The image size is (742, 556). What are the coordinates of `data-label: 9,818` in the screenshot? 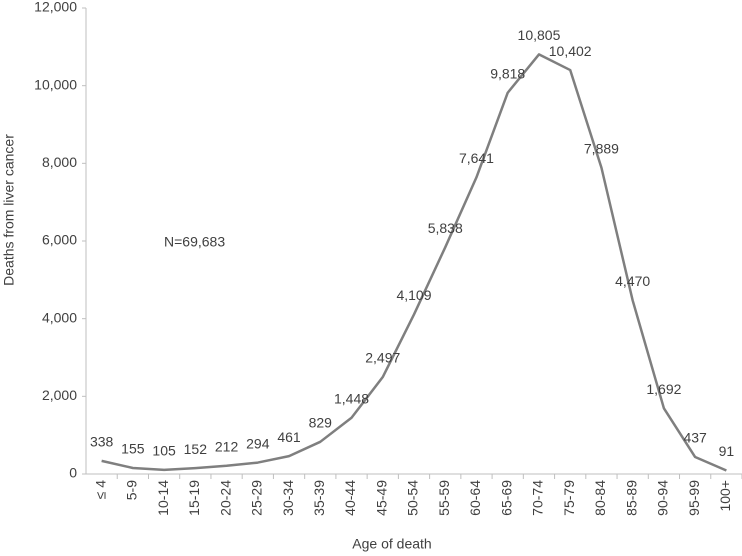 It's located at (507, 73).